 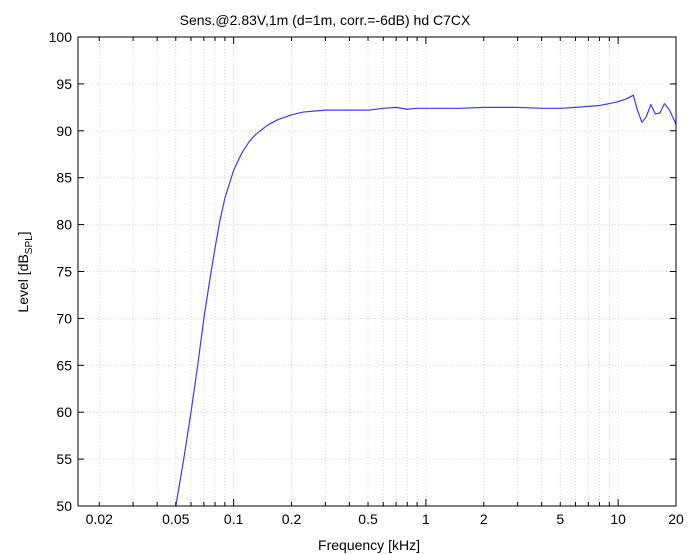 I want to click on y-tick-label: 90, so click(x=64, y=131).